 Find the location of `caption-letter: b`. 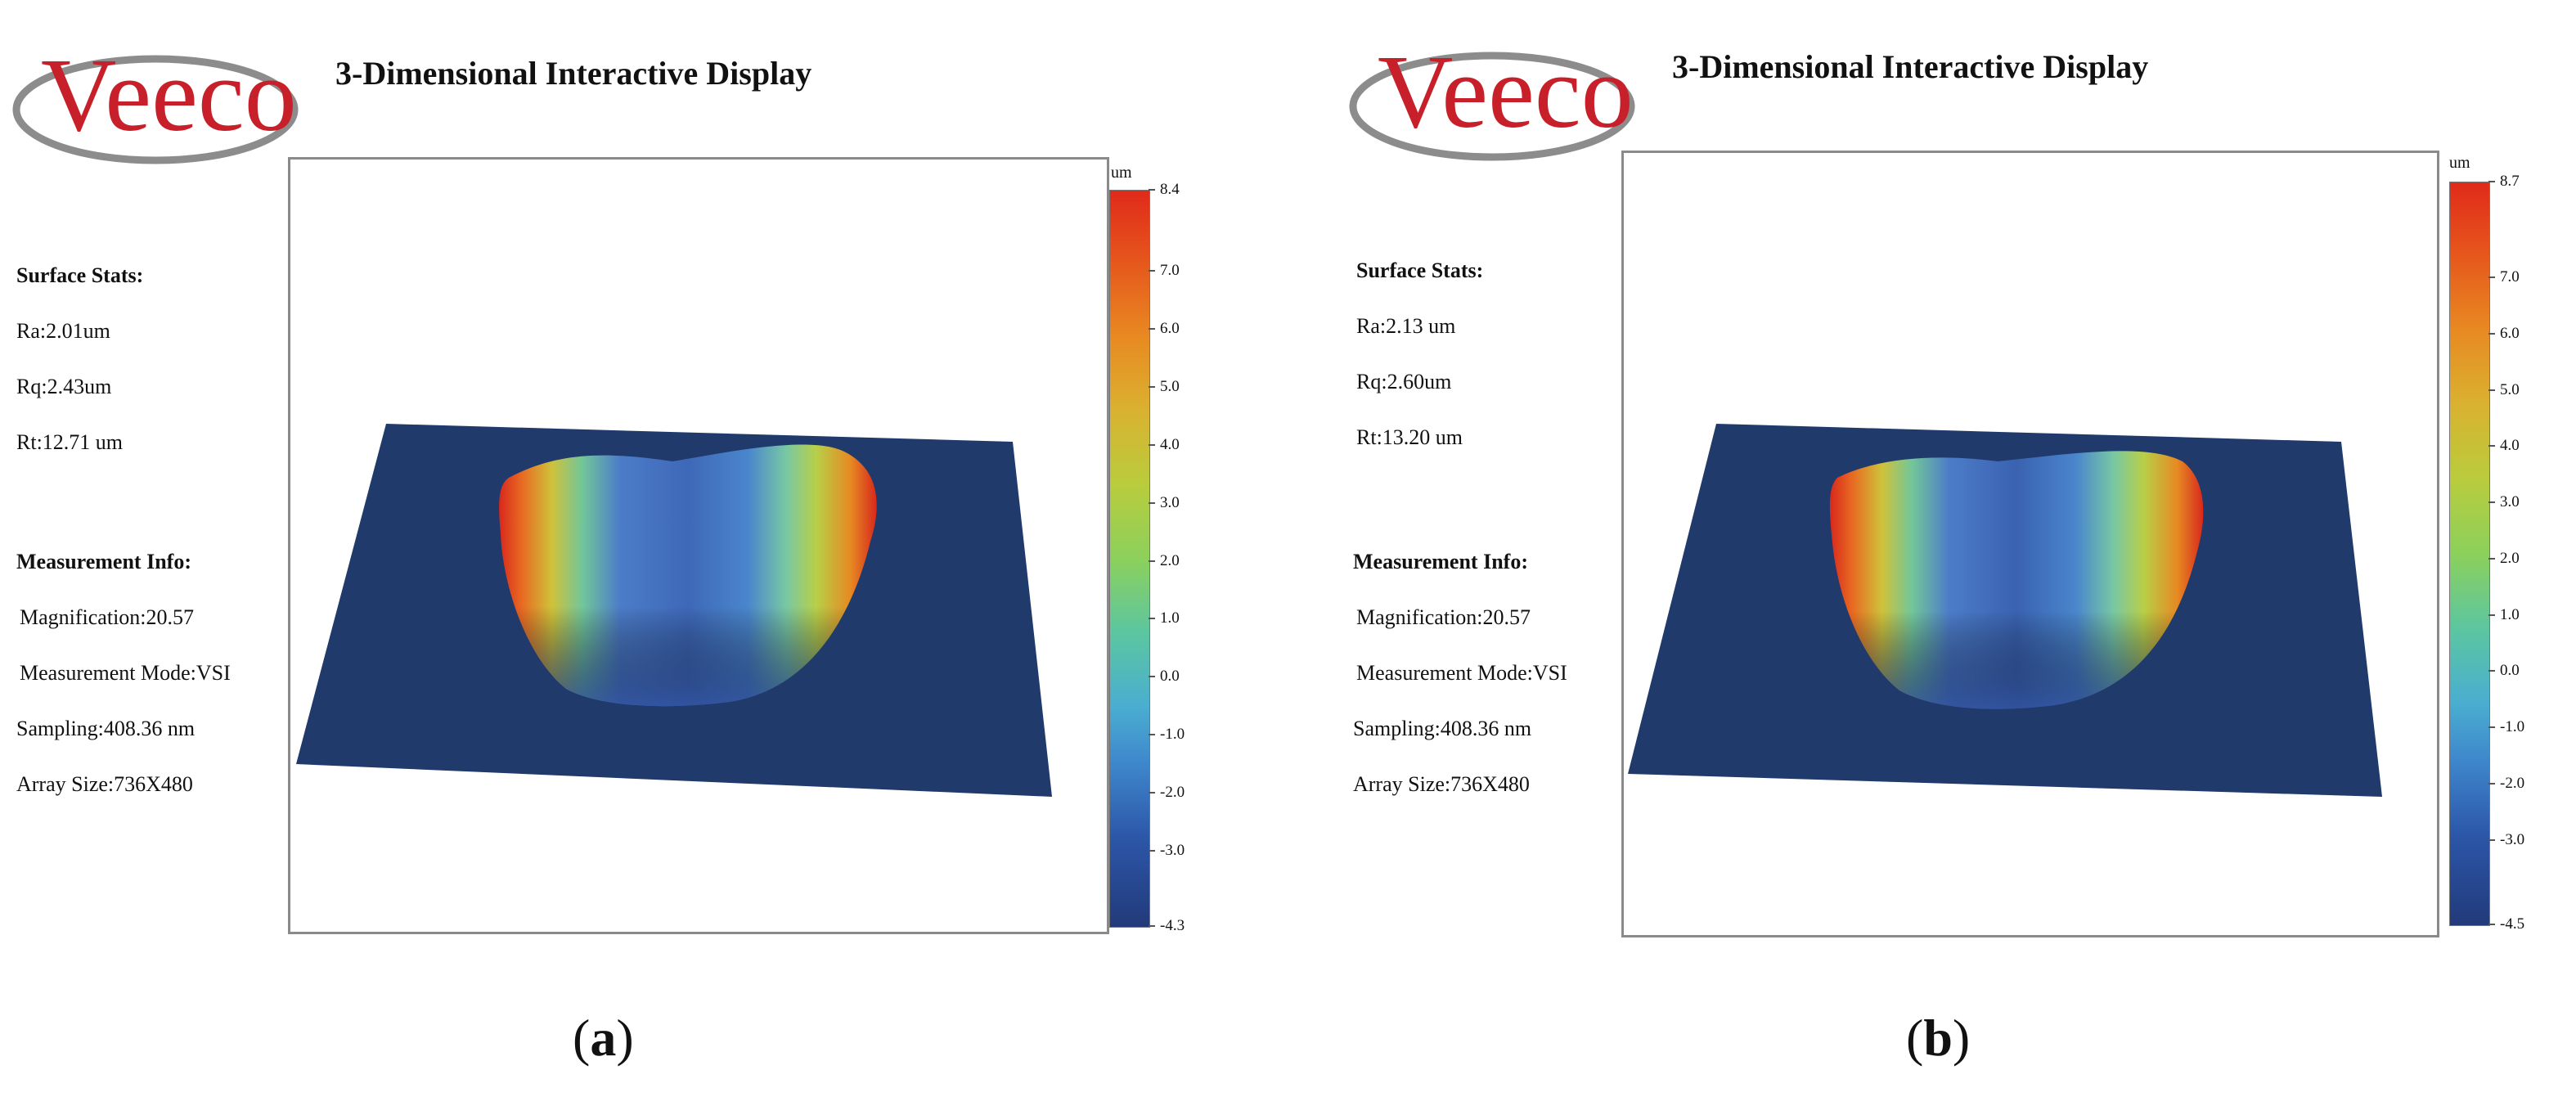

caption-letter: b is located at coordinates (1938, 1038).